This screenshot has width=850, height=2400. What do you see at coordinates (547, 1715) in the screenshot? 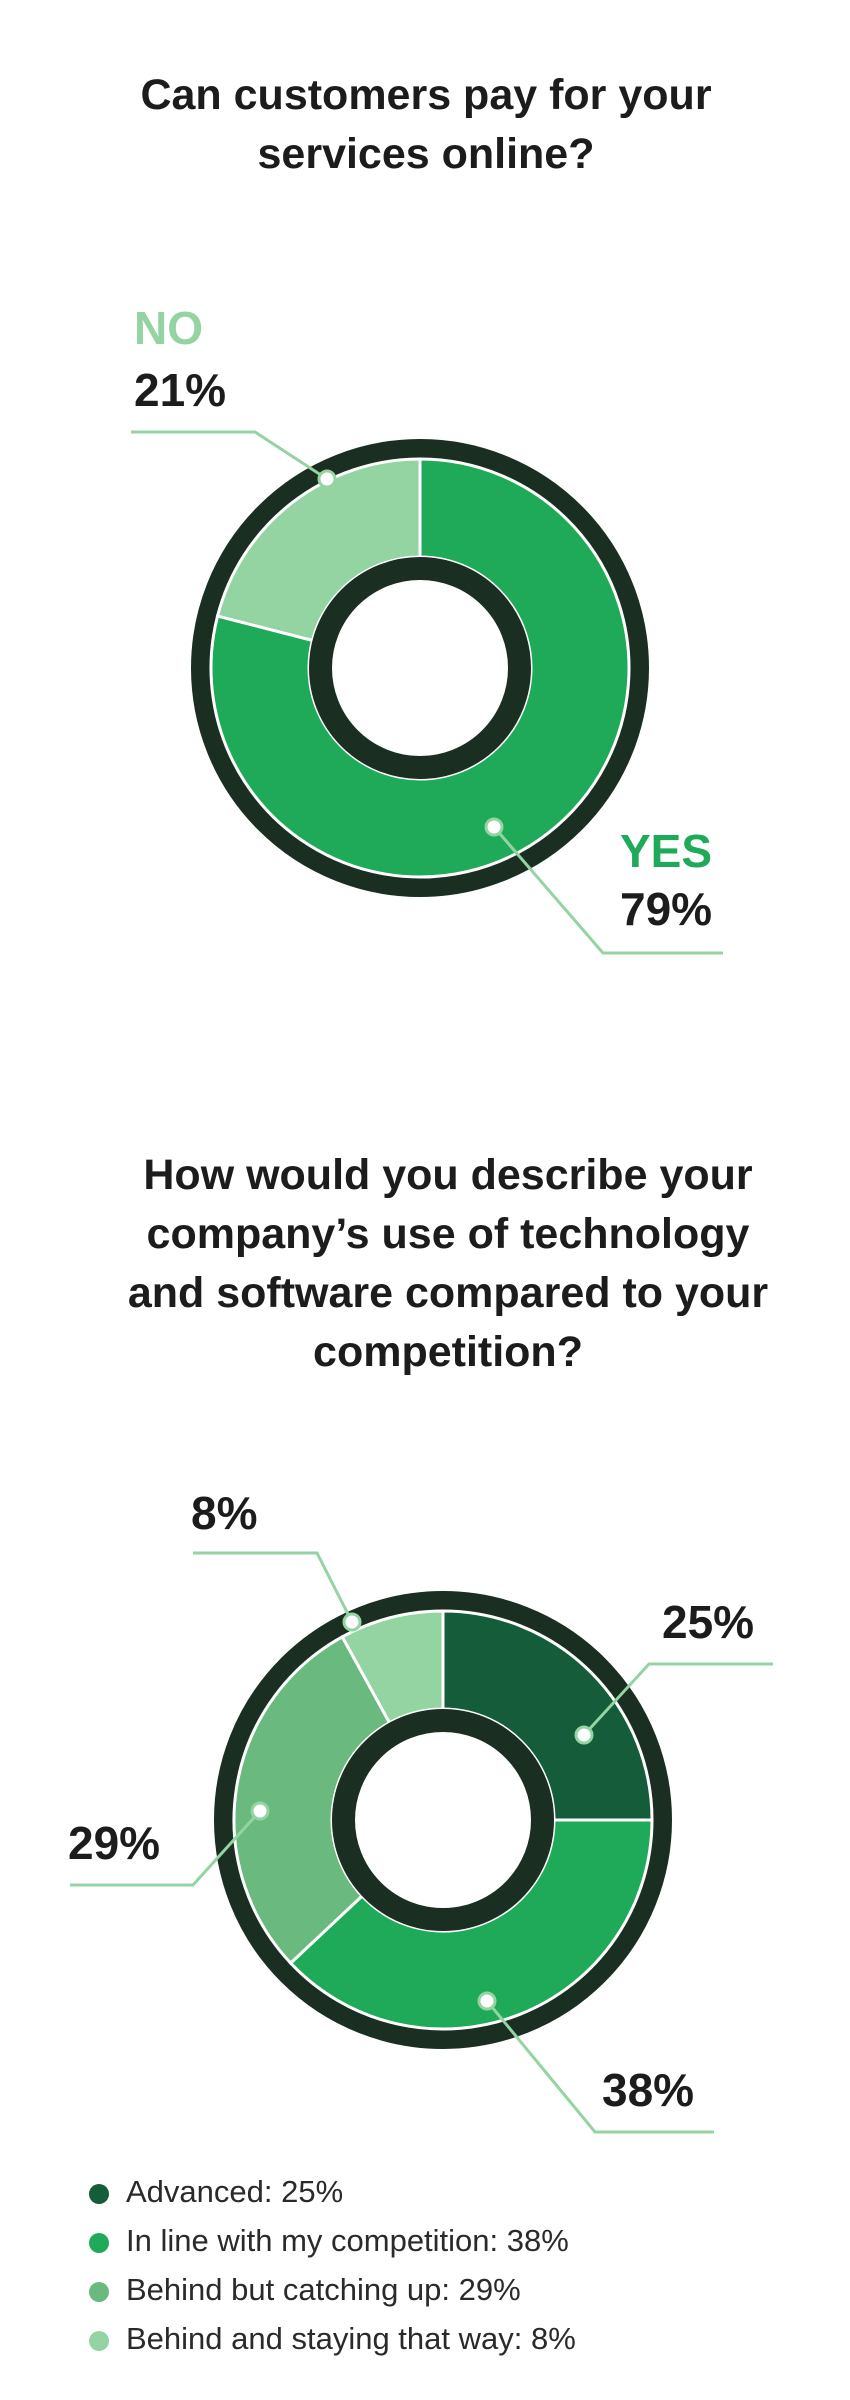
I see `donut-slice` at bounding box center [547, 1715].